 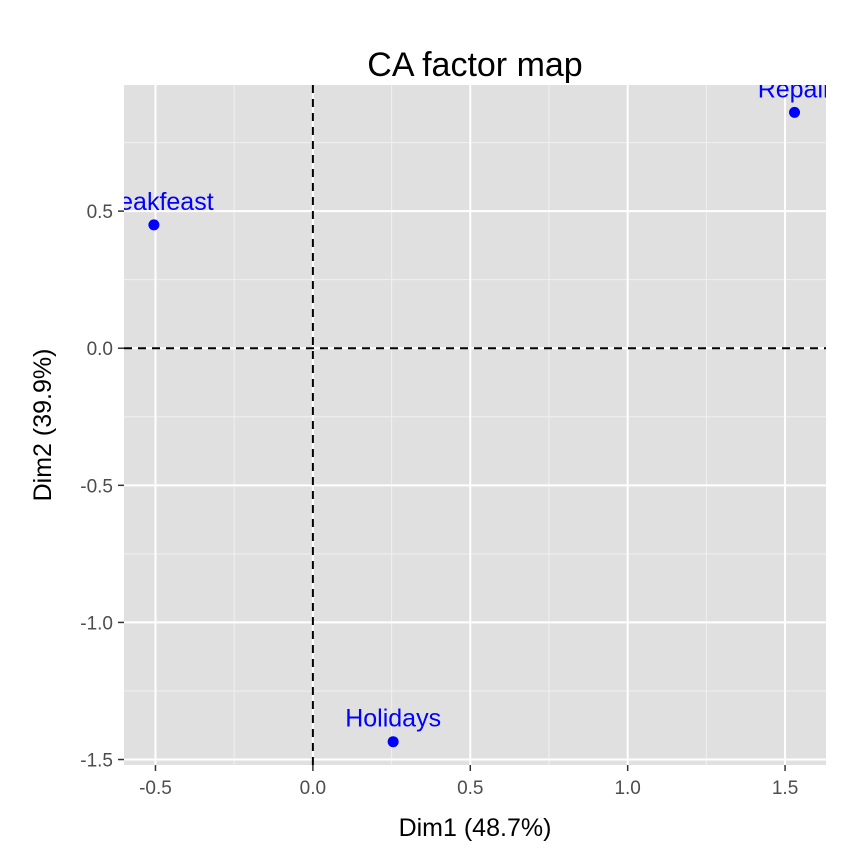 What do you see at coordinates (96, 623) in the screenshot?
I see `y-tick-label: -1.0` at bounding box center [96, 623].